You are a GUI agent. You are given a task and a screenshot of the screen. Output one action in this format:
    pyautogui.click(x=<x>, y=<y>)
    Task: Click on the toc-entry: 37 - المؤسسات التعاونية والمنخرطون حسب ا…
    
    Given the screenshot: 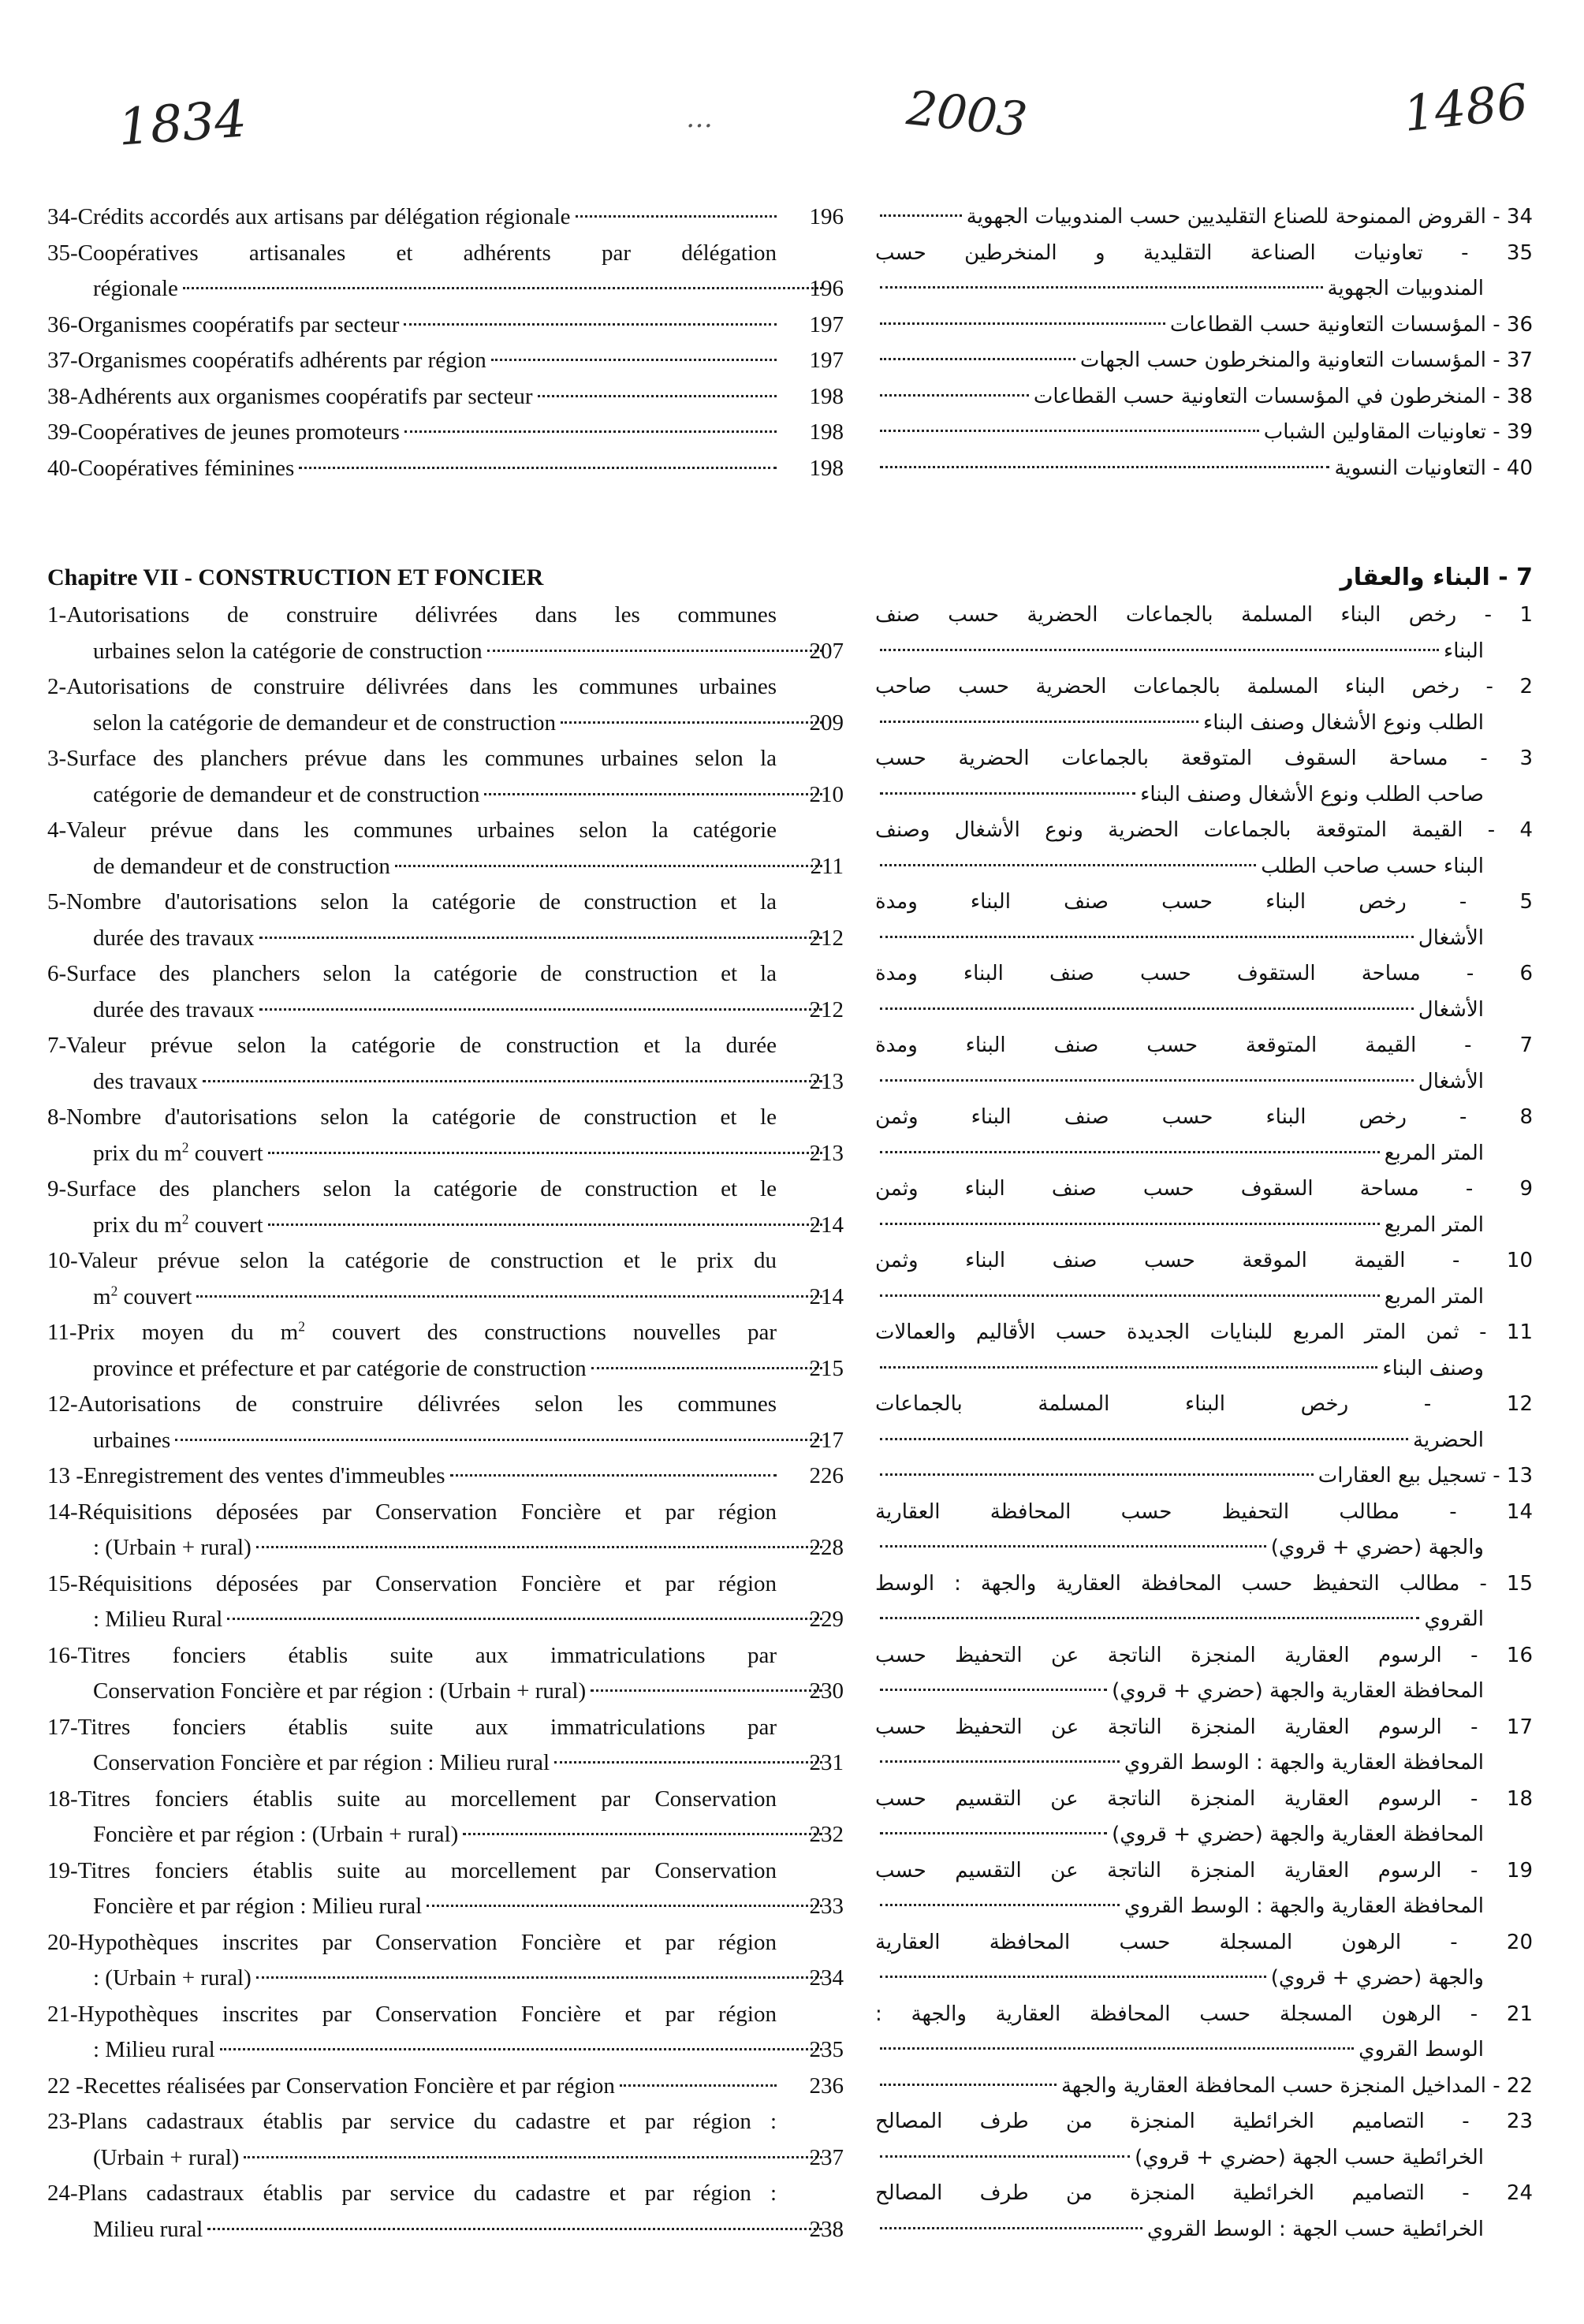 What is the action you would take?
    pyautogui.click(x=1204, y=361)
    